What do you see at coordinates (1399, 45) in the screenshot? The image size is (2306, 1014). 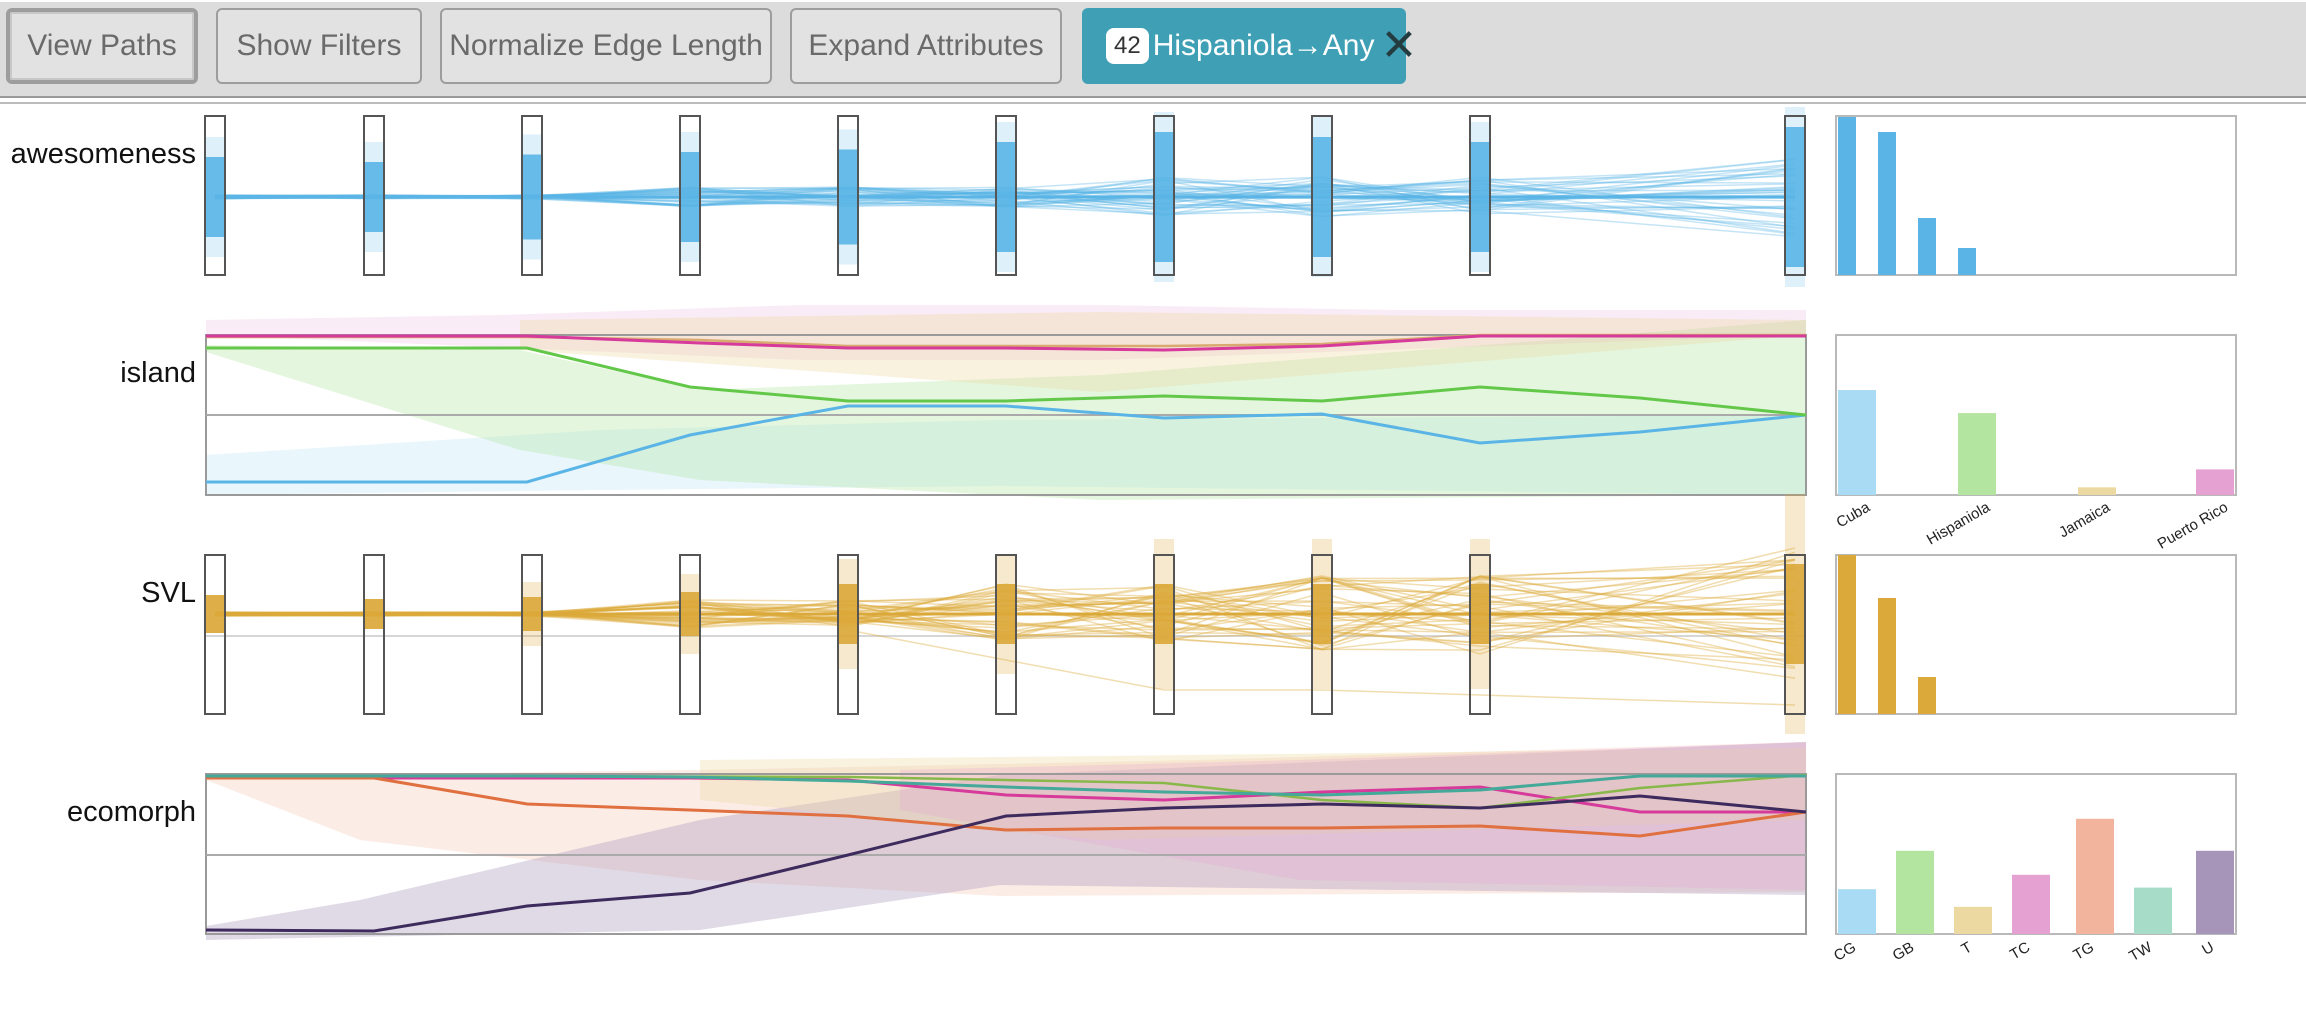 I see `close-icon: ✕` at bounding box center [1399, 45].